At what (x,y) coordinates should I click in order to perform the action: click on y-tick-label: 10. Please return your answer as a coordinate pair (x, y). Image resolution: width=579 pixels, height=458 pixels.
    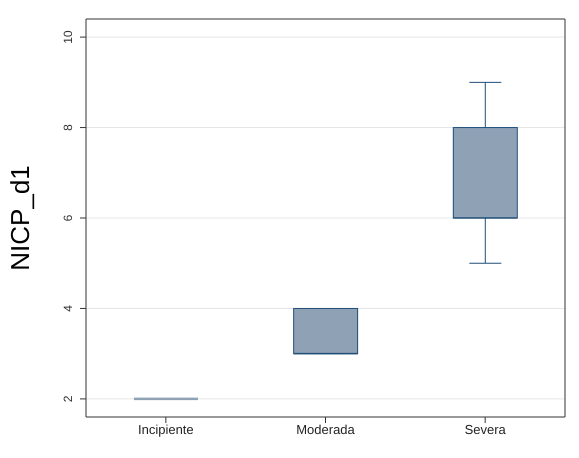
    Looking at the image, I should click on (68, 37).